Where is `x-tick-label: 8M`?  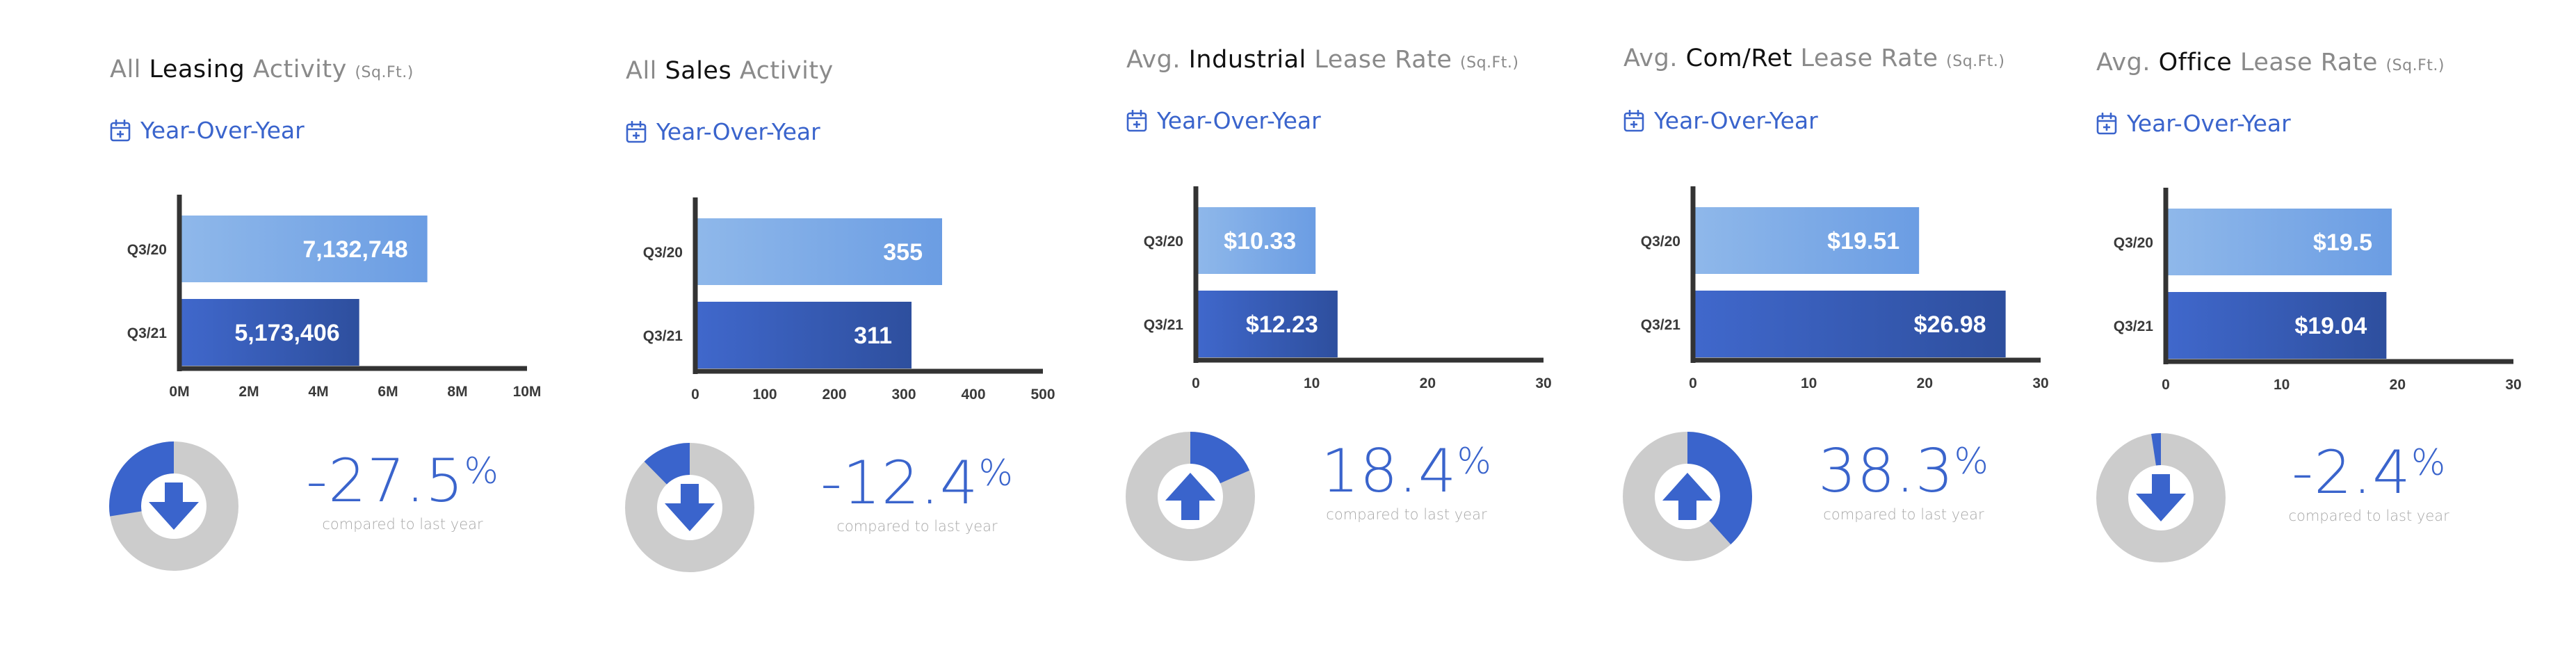 x-tick-label: 8M is located at coordinates (457, 392).